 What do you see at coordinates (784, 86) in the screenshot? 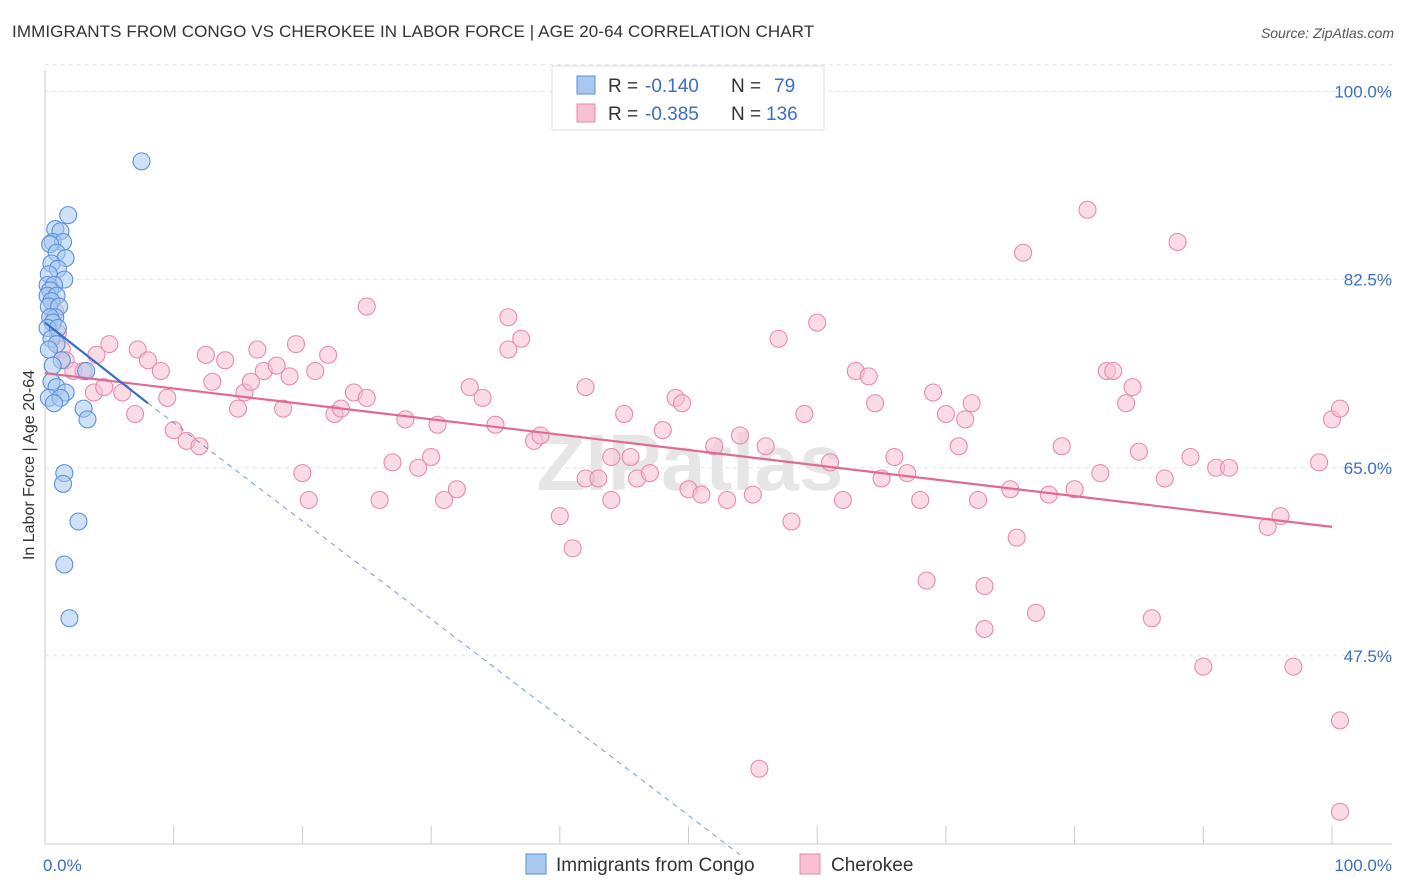
I see `legend-n-value-1: 79` at bounding box center [784, 86].